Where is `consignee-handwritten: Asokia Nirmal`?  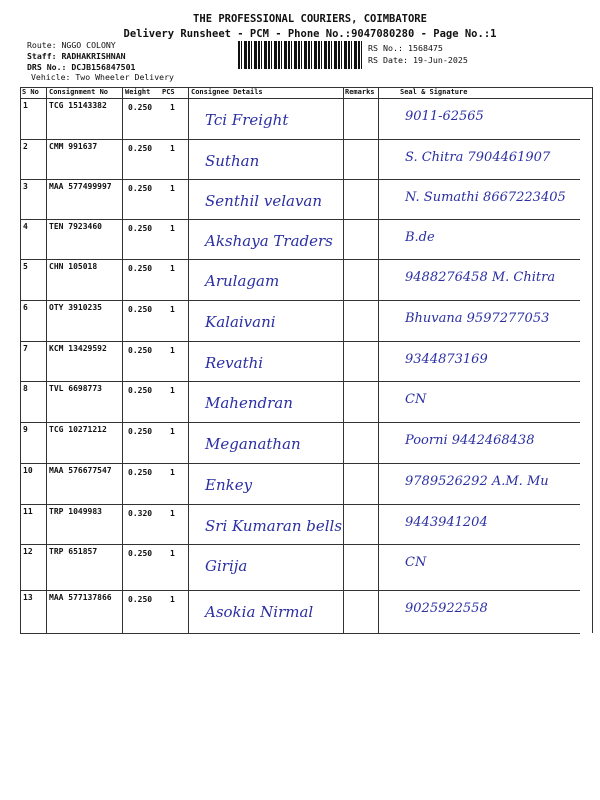
consignee-handwritten: Asokia Nirmal is located at coordinates (259, 612).